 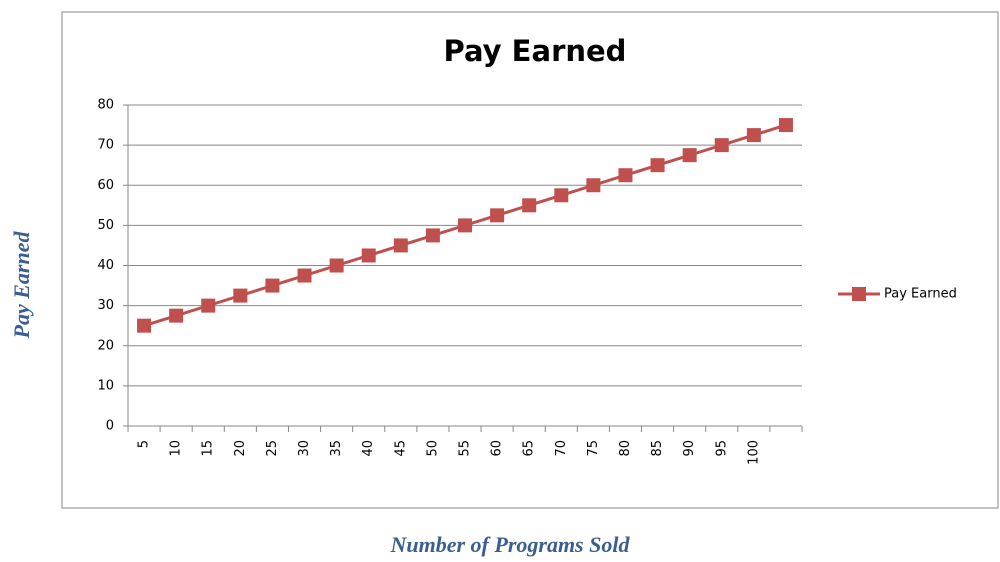 What do you see at coordinates (105, 105) in the screenshot?
I see `y-tick-label: 80` at bounding box center [105, 105].